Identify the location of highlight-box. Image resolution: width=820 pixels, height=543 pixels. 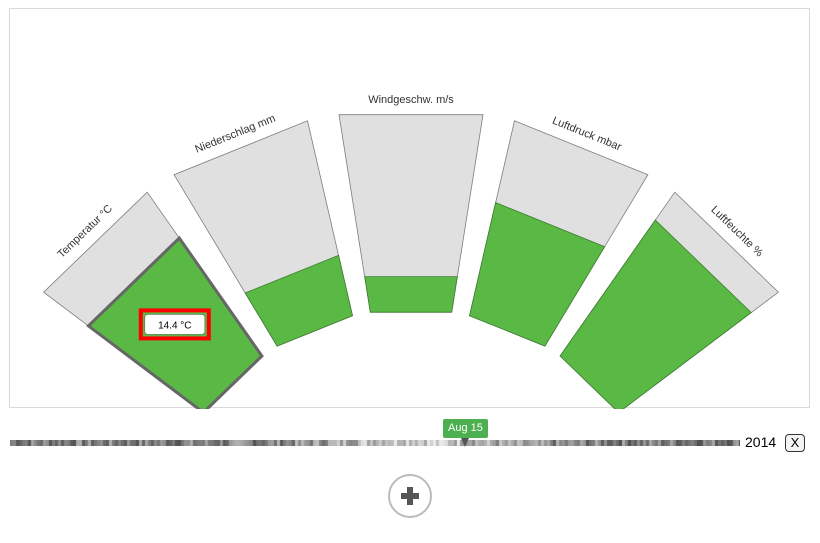
(174, 324).